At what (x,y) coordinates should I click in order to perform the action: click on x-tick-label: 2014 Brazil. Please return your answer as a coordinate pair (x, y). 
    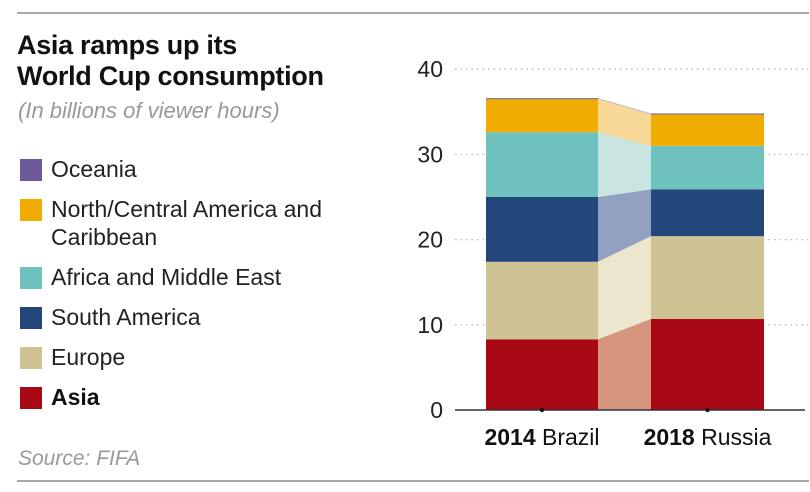
    Looking at the image, I should click on (541, 437).